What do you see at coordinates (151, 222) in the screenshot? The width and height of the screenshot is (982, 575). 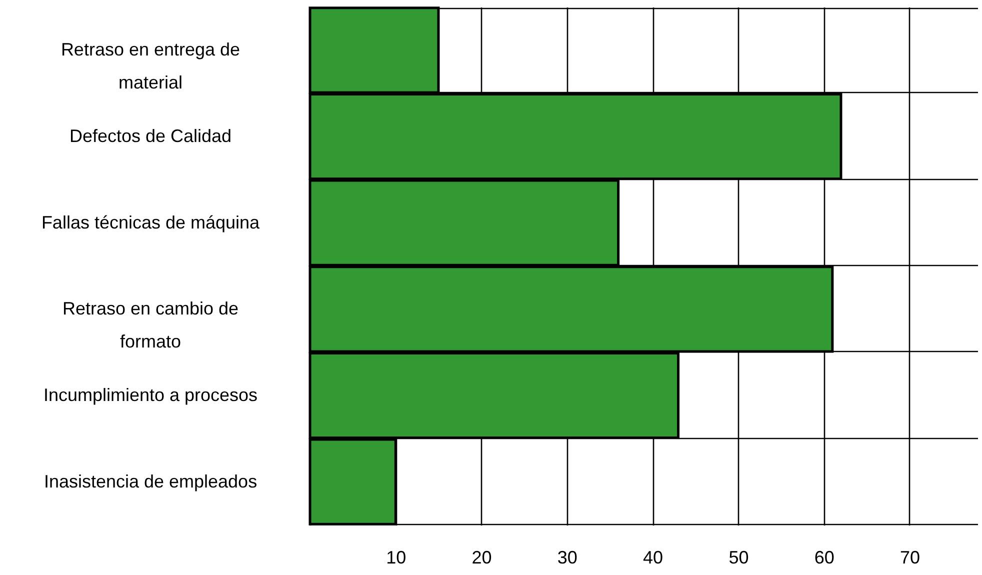 I see `y-tick-label: Fallas técnicas de máquina` at bounding box center [151, 222].